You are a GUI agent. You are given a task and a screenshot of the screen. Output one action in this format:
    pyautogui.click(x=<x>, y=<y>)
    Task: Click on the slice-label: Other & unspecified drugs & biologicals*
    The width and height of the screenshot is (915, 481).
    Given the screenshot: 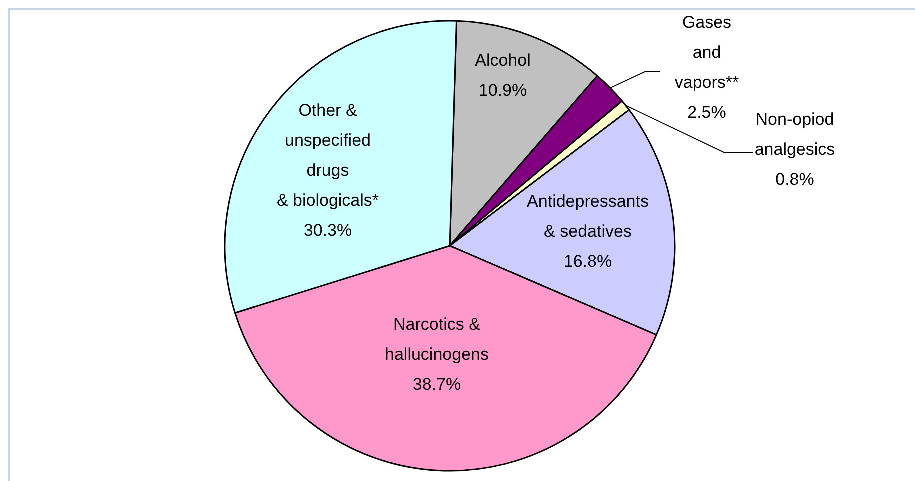 What is the action you would take?
    pyautogui.click(x=328, y=155)
    